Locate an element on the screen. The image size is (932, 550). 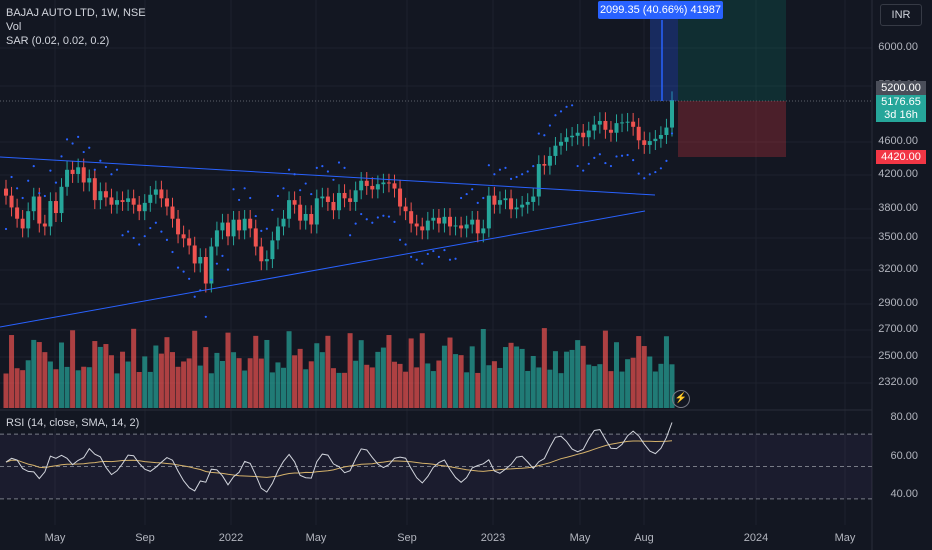
price-axis-label: 2320.00 is located at coordinates (898, 382).